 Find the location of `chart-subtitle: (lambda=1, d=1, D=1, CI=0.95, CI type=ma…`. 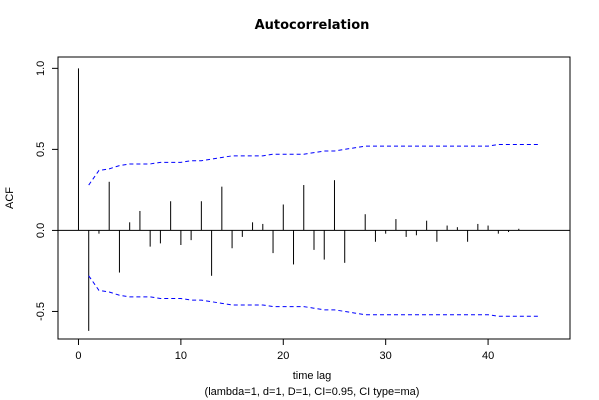

chart-subtitle: (lambda=1, d=1, D=1, CI=0.95, CI type=ma… is located at coordinates (312, 392).